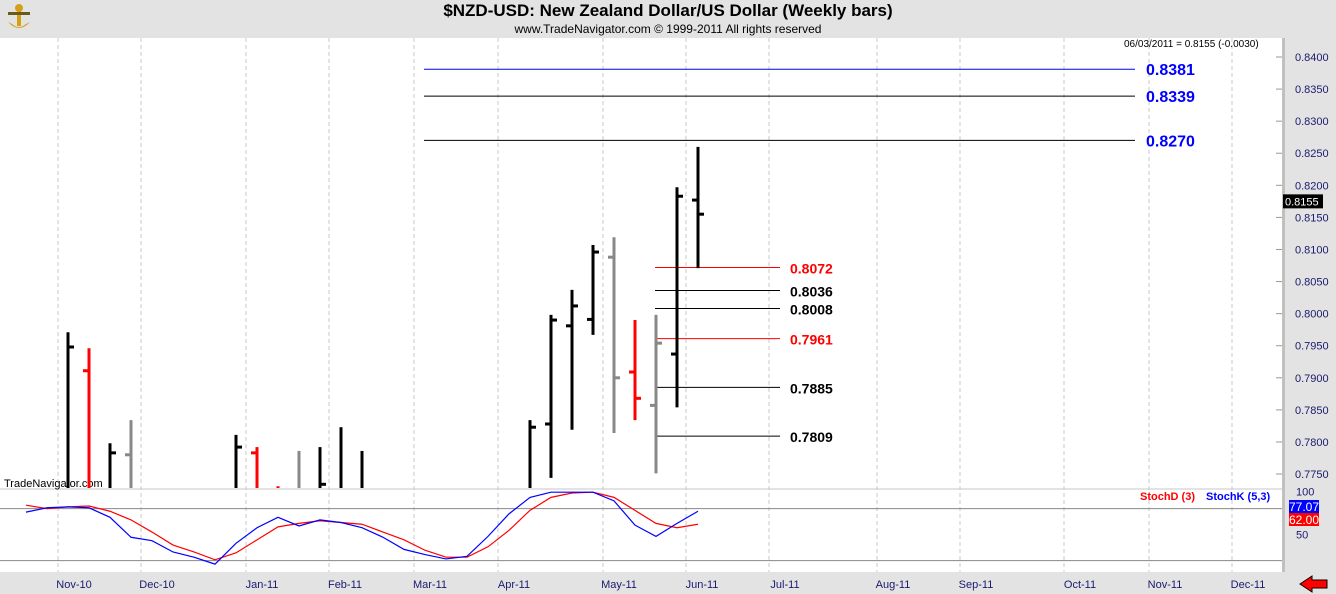  Describe the element at coordinates (1312, 154) in the screenshot. I see `y-tick-label: 0.8250` at that location.